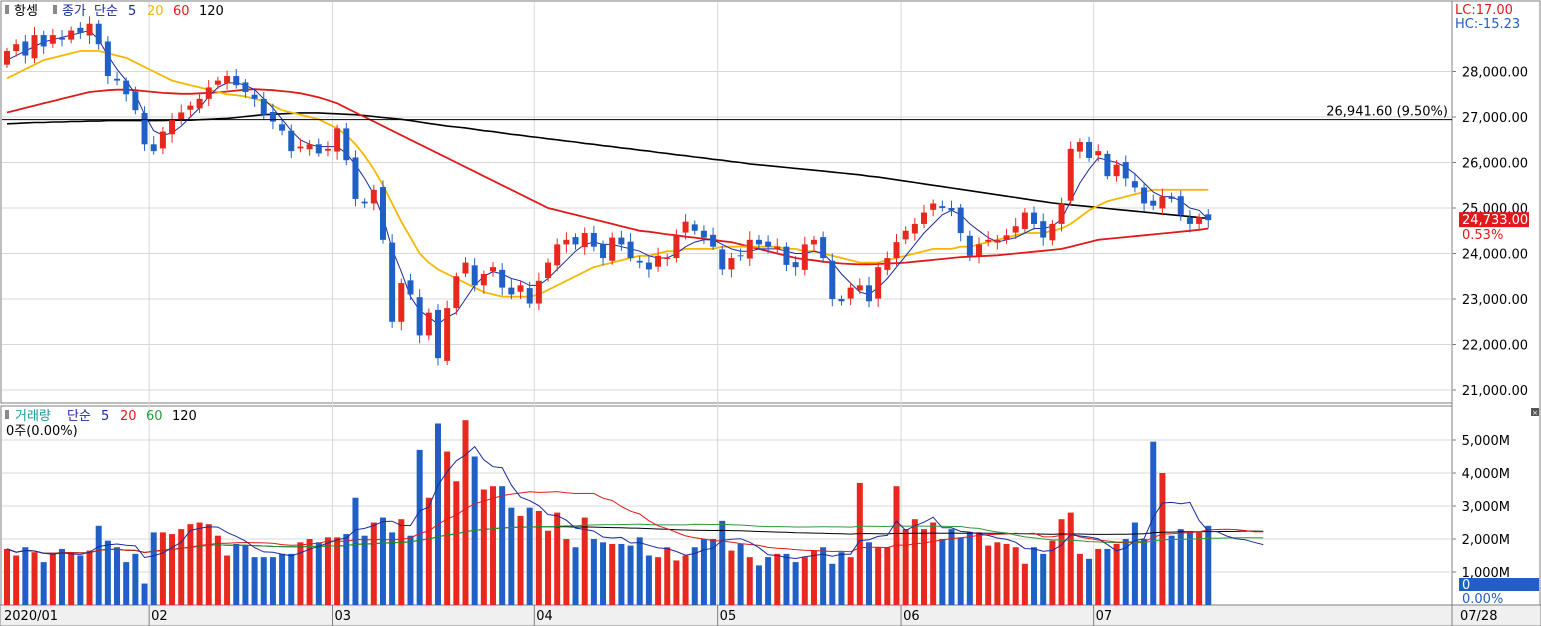 The height and width of the screenshot is (626, 1541). I want to click on legend-ma120: 120, so click(211, 11).